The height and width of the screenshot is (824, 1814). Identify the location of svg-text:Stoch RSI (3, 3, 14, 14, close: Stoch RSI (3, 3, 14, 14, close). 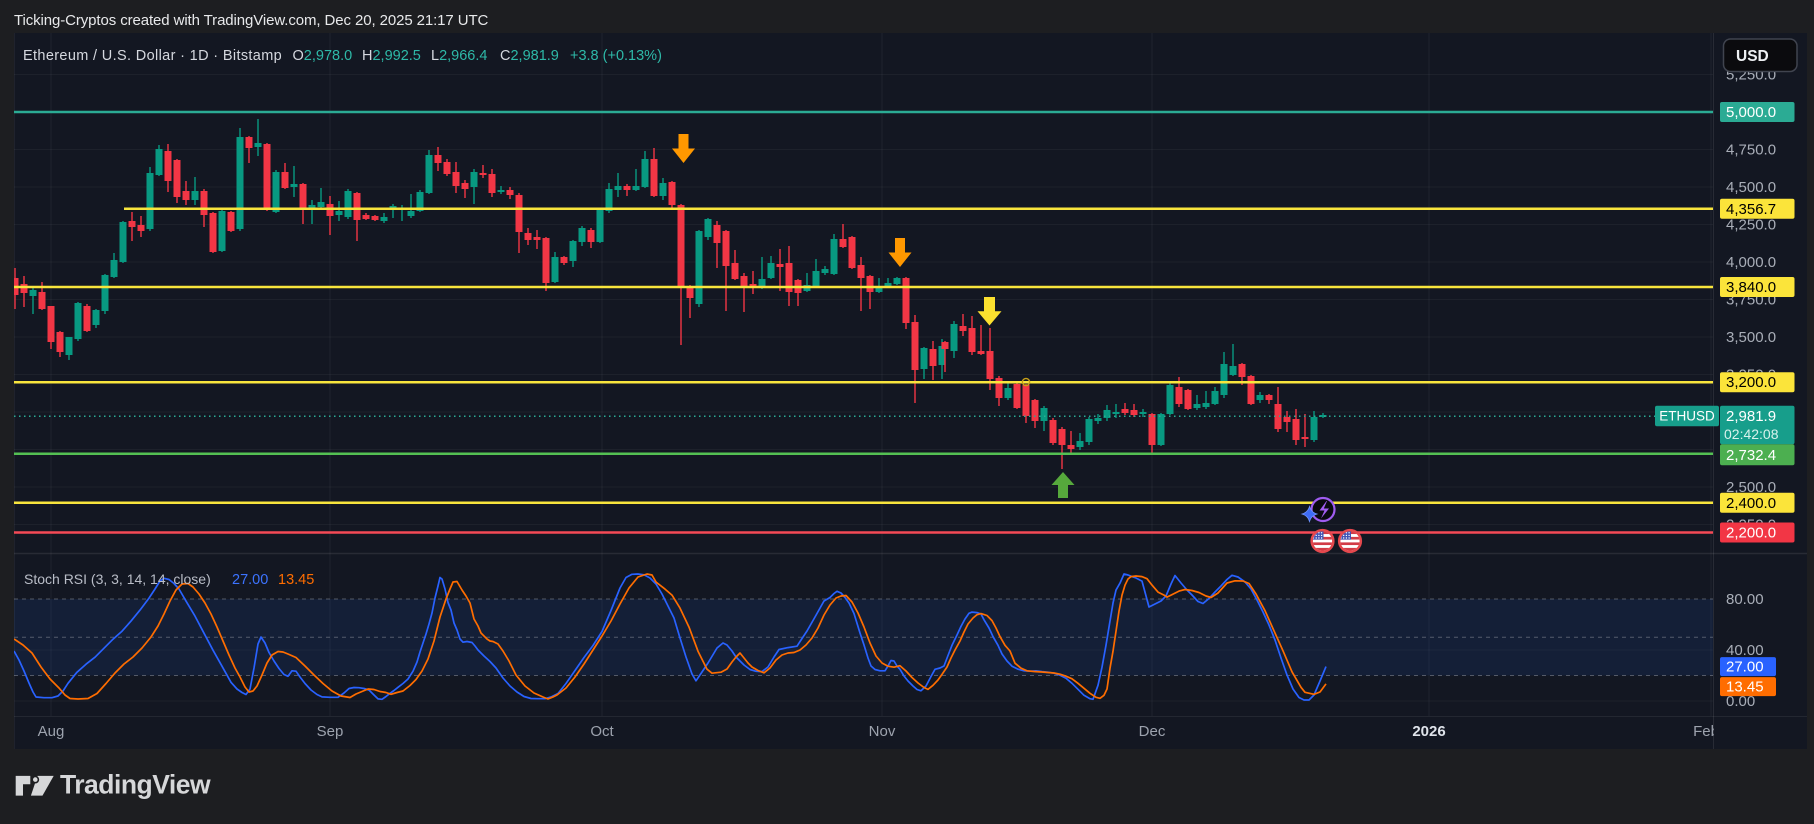
(117, 579).